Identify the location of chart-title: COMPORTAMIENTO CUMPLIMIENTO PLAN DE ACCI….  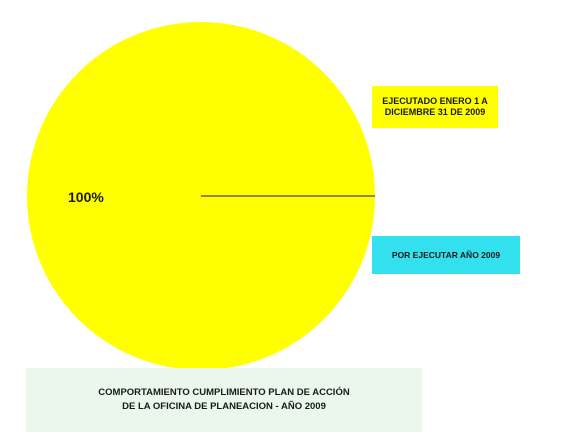
(224, 400).